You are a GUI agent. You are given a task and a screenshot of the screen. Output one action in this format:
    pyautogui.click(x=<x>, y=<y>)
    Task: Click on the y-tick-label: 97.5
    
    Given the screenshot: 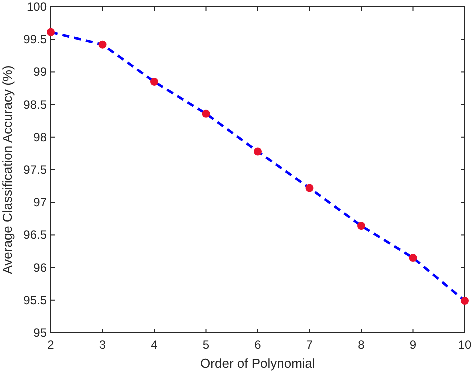 What is the action you would take?
    pyautogui.click(x=36, y=170)
    